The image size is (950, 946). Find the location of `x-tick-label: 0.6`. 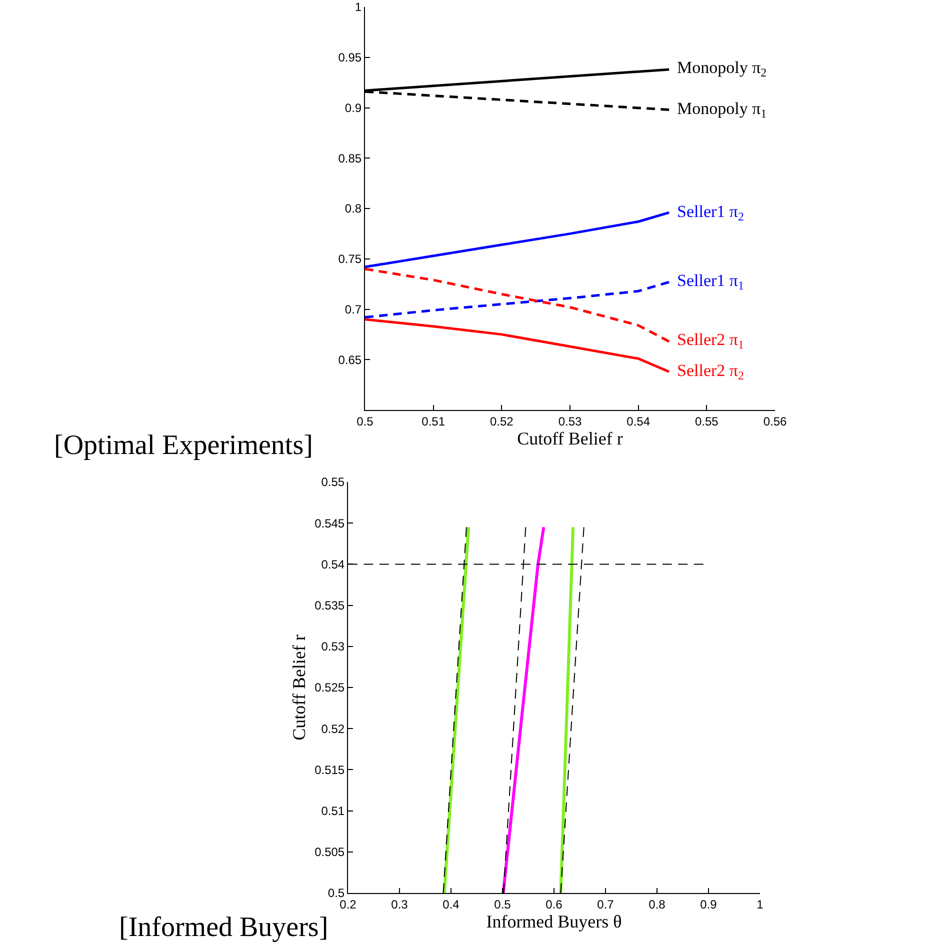

x-tick-label: 0.6 is located at coordinates (554, 904).